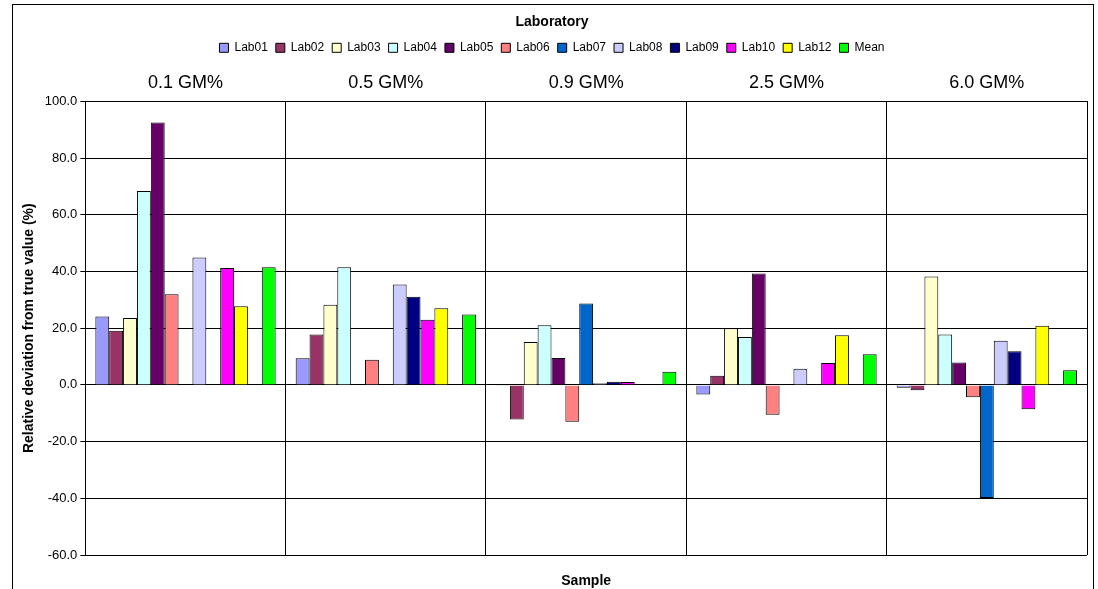 This screenshot has height=589, width=1098. Describe the element at coordinates (185, 81) in the screenshot. I see `x-tick-label: 0.1 GM%` at that location.